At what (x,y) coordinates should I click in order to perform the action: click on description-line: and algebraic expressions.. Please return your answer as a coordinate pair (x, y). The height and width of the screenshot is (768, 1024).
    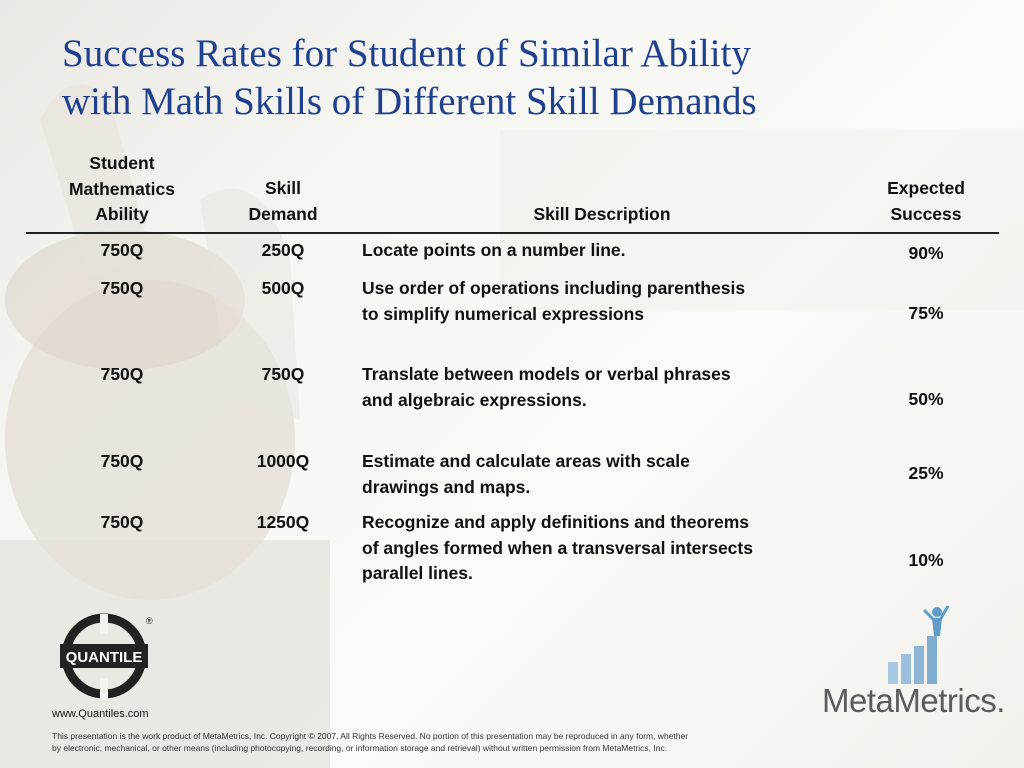
    Looking at the image, I should click on (474, 399).